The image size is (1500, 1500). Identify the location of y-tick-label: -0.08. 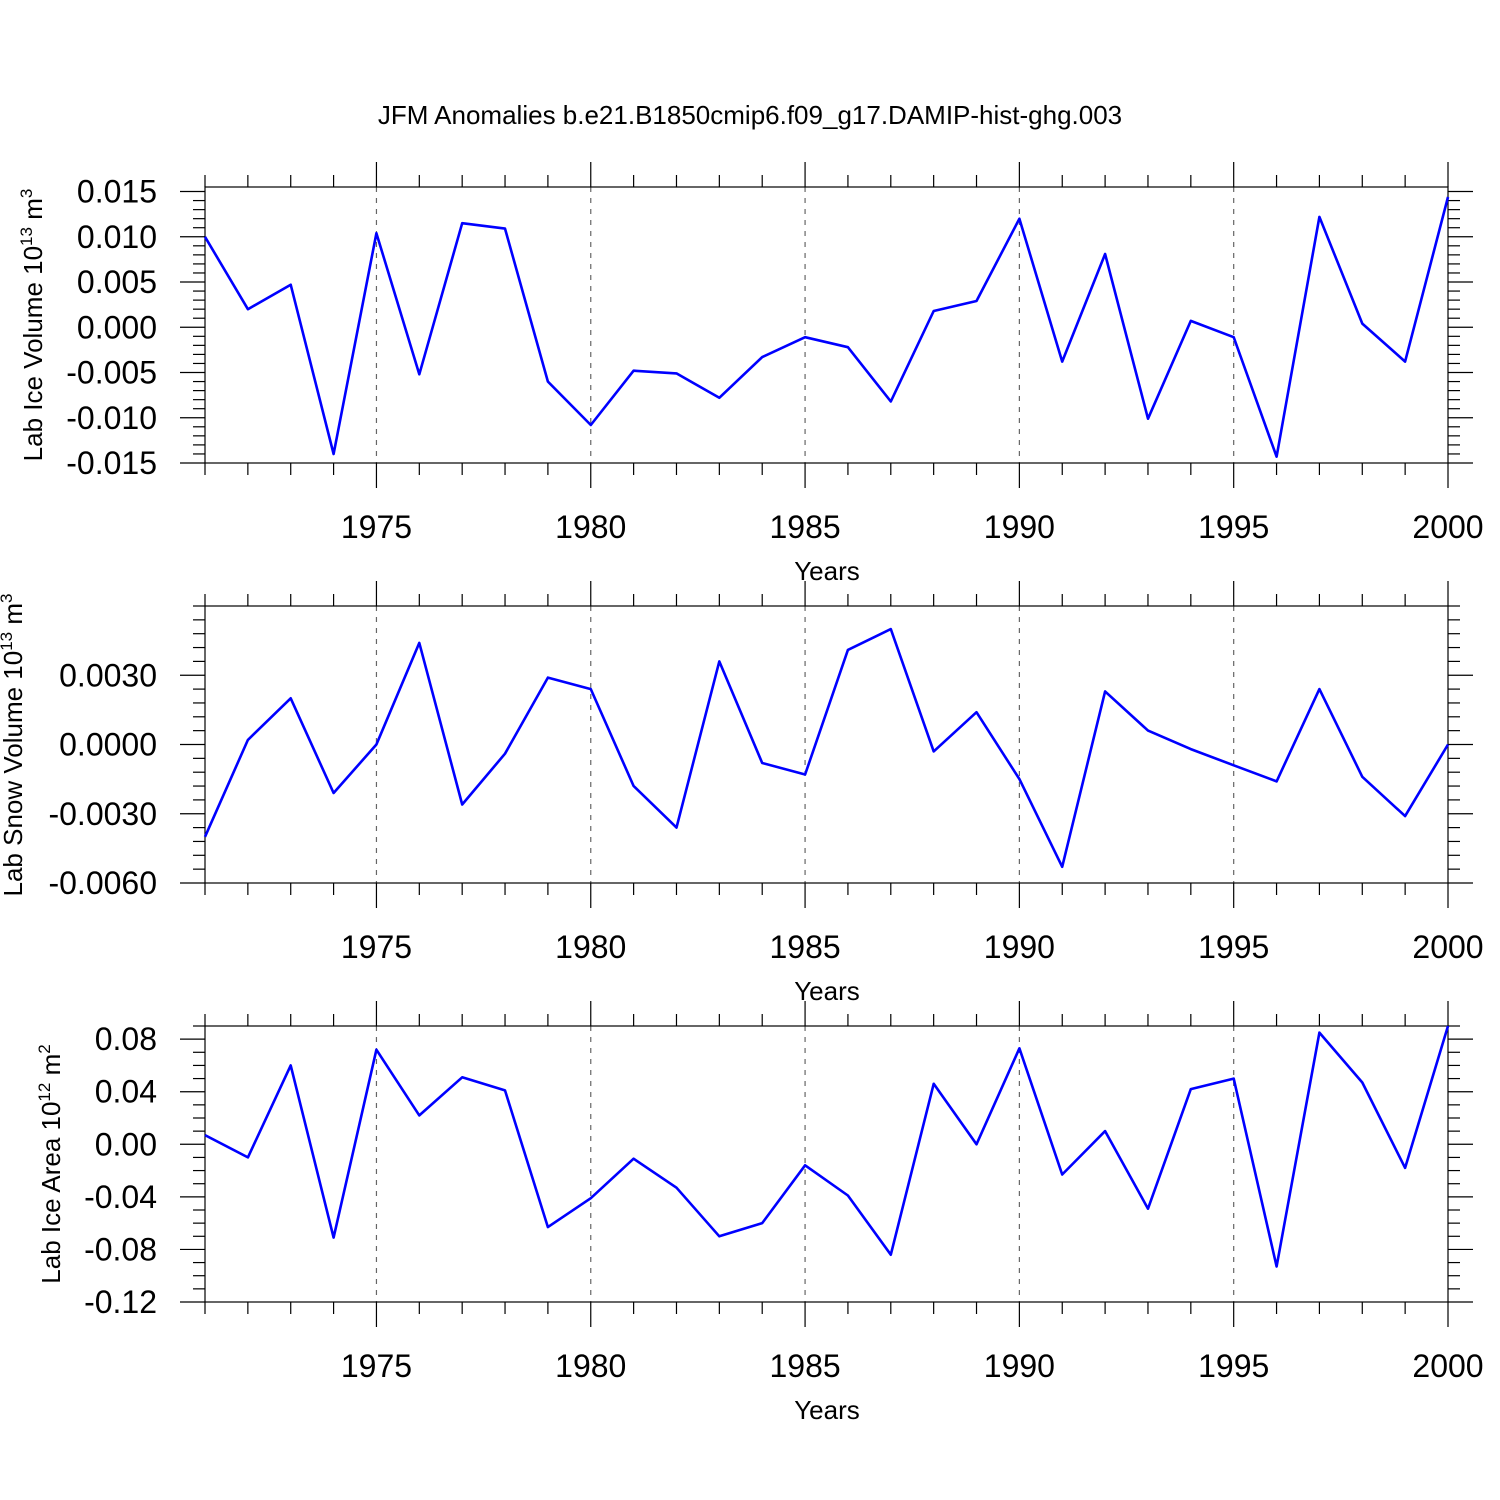
(120, 1249).